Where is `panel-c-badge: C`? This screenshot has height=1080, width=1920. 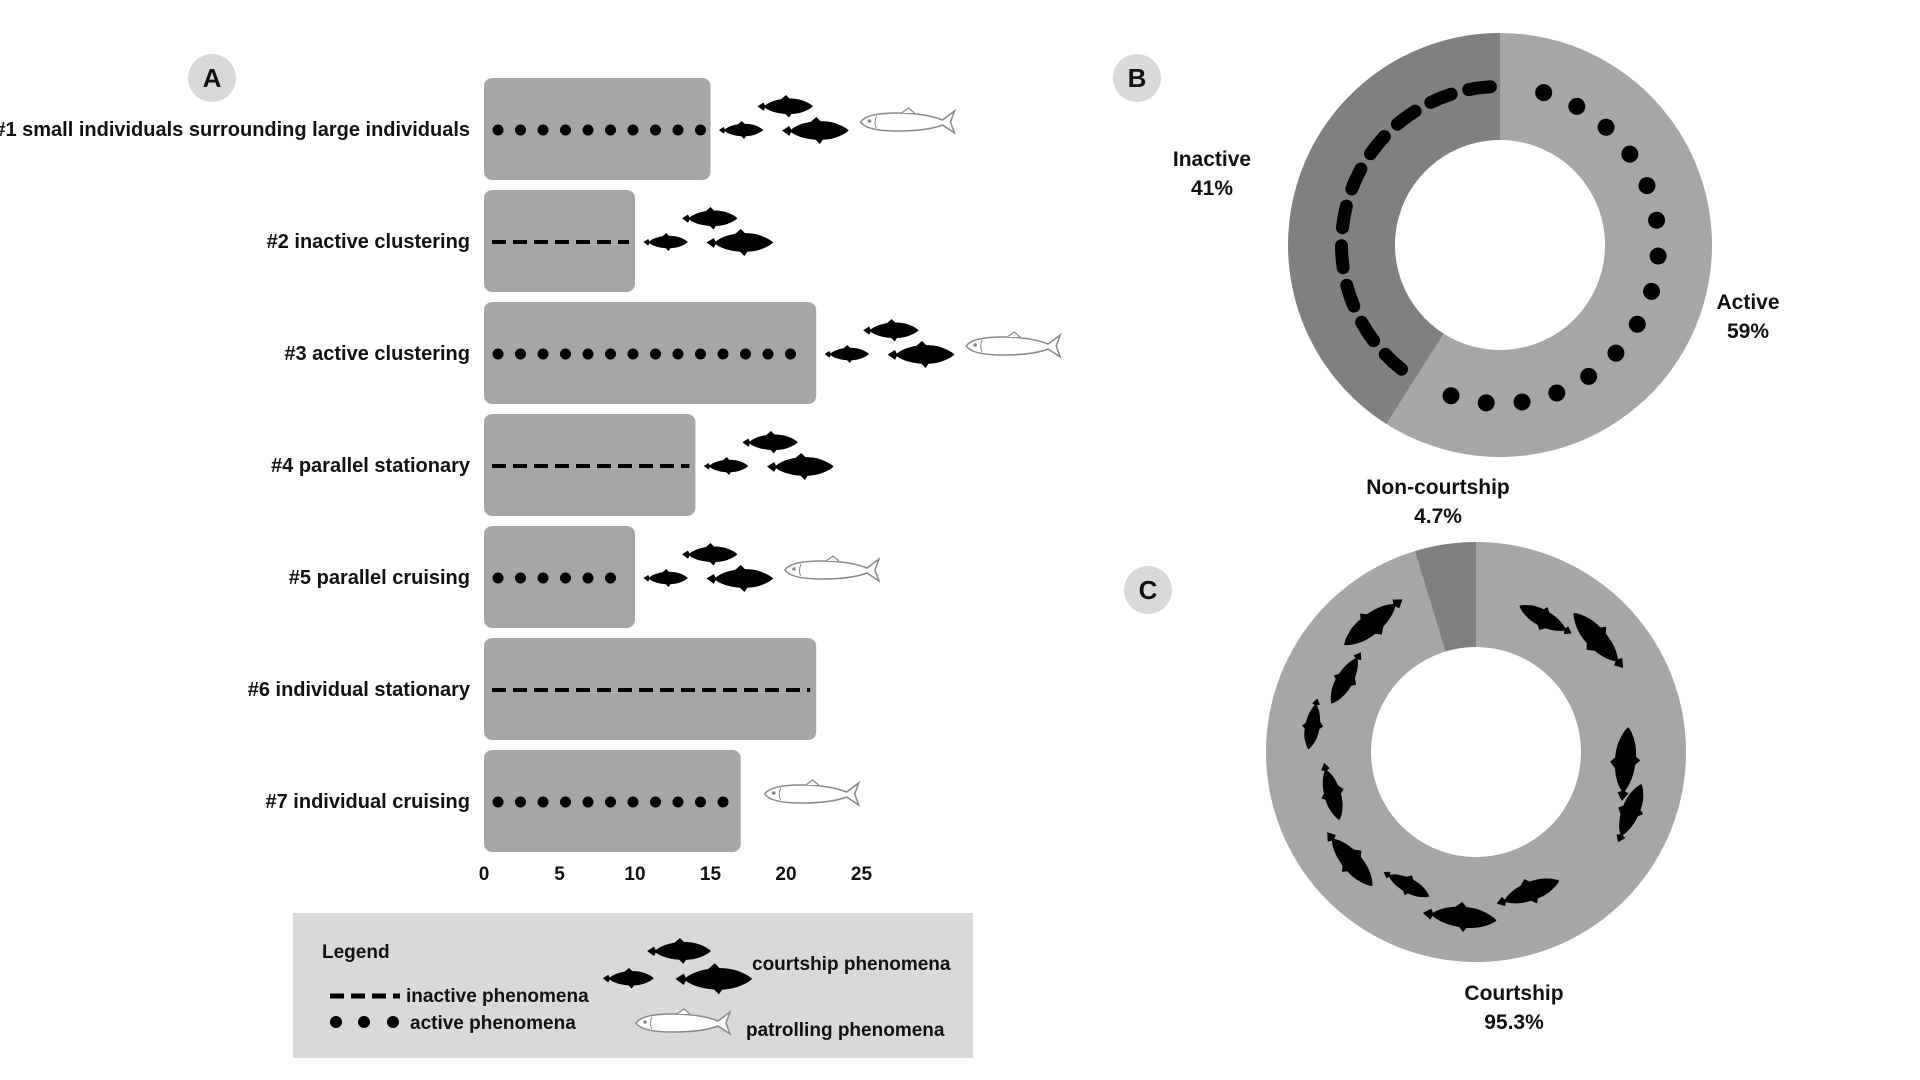 panel-c-badge: C is located at coordinates (1148, 590).